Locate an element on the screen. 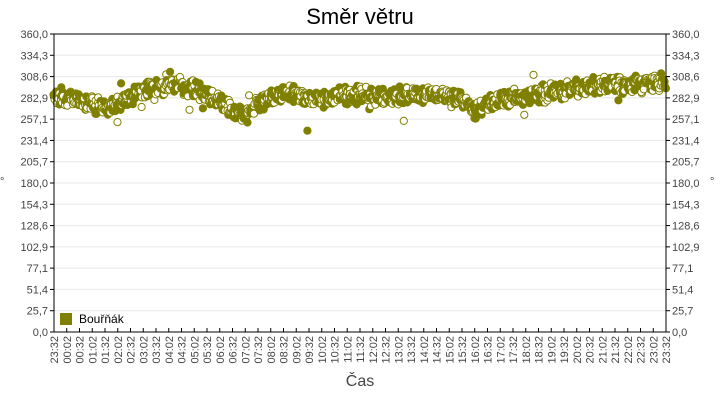 The width and height of the screenshot is (720, 400). x-tick-label: 20:32 is located at coordinates (591, 350).